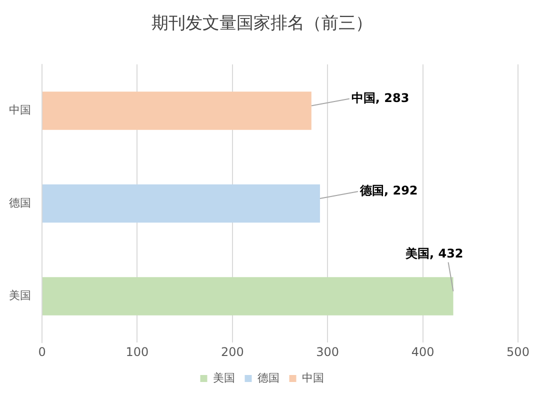 This screenshot has width=548, height=398. Describe the element at coordinates (20, 295) in the screenshot. I see `y-tick-label: 美国` at that location.